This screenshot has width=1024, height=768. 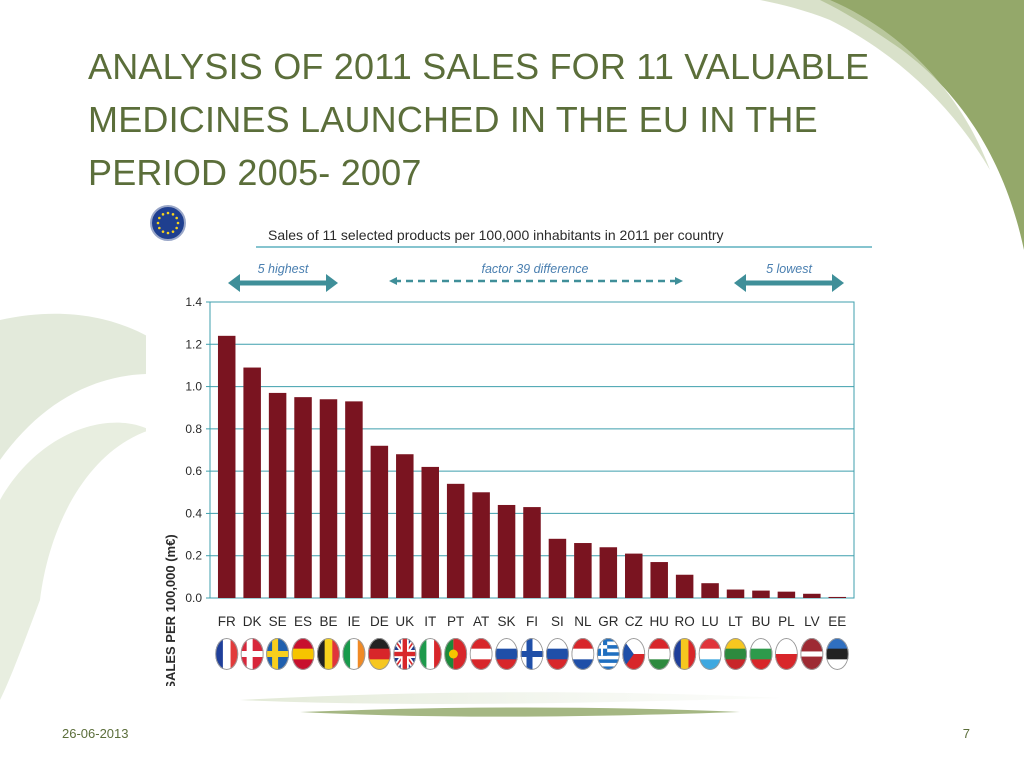 I want to click on x-tick-label: CZ, so click(x=634, y=621).